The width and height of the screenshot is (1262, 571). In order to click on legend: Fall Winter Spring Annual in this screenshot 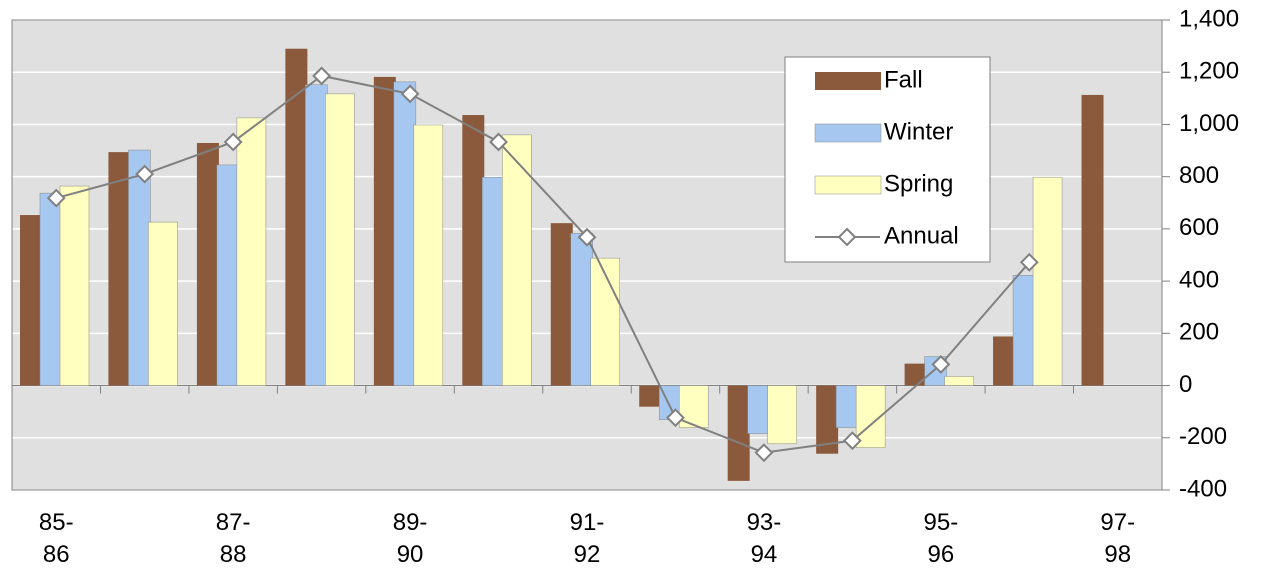, I will do `click(887, 159)`.